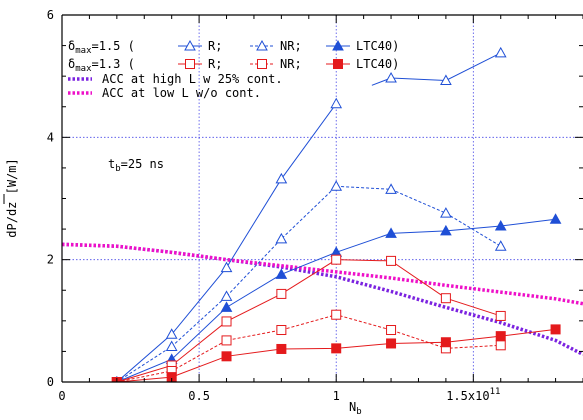 The width and height of the screenshot is (583, 420). What do you see at coordinates (113, 64) in the screenshot?
I see `legend-prefix-rest: =1.3 (` at bounding box center [113, 64].